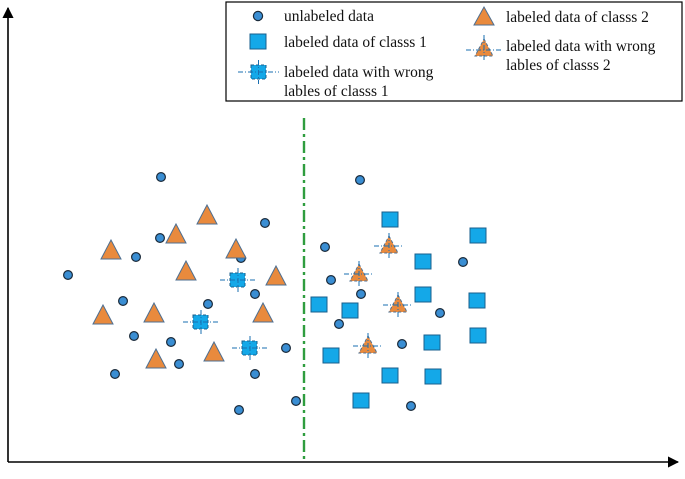  I want to click on legend-item-unlabeled: unlabeled data, so click(313, 16).